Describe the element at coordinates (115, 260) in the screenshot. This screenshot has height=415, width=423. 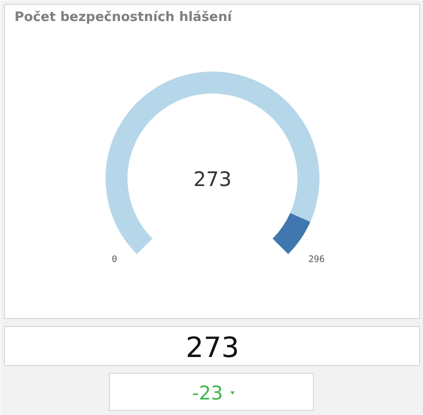
I see `text: 0` at that location.